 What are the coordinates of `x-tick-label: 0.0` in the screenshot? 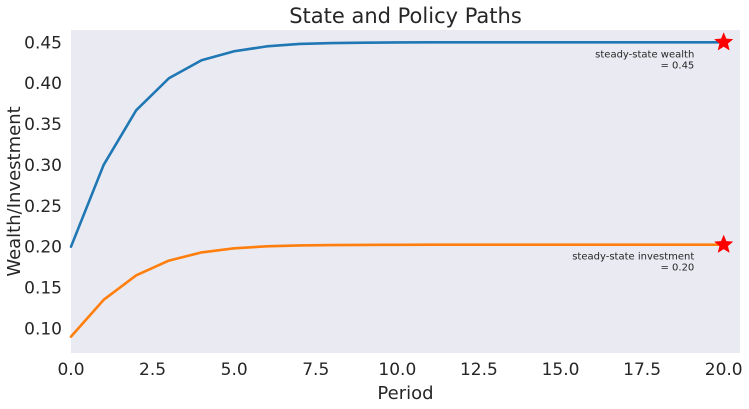 It's located at (70, 370).